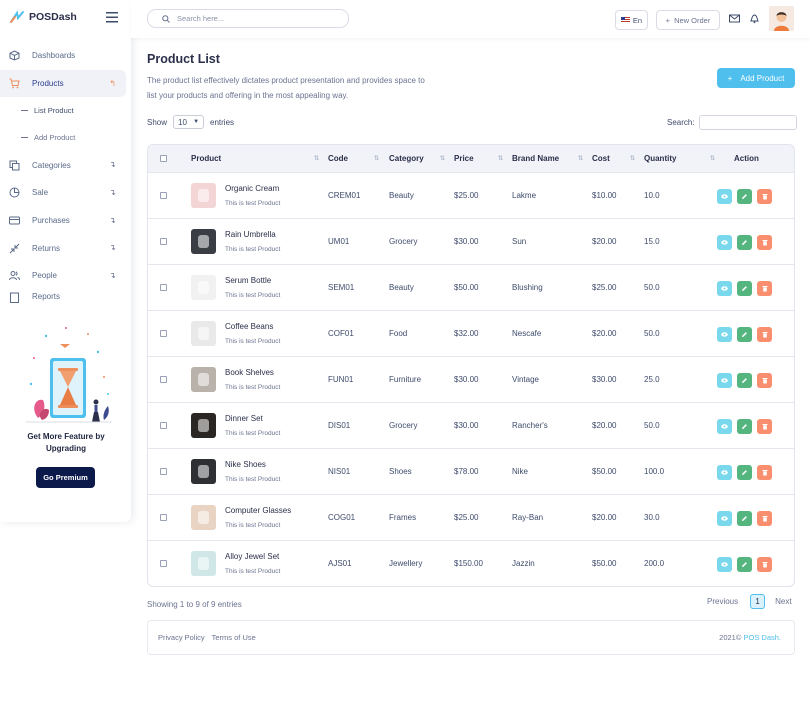 The height and width of the screenshot is (726, 810). Describe the element at coordinates (654, 471) in the screenshot. I see `cell-quantity: 100.0` at that location.